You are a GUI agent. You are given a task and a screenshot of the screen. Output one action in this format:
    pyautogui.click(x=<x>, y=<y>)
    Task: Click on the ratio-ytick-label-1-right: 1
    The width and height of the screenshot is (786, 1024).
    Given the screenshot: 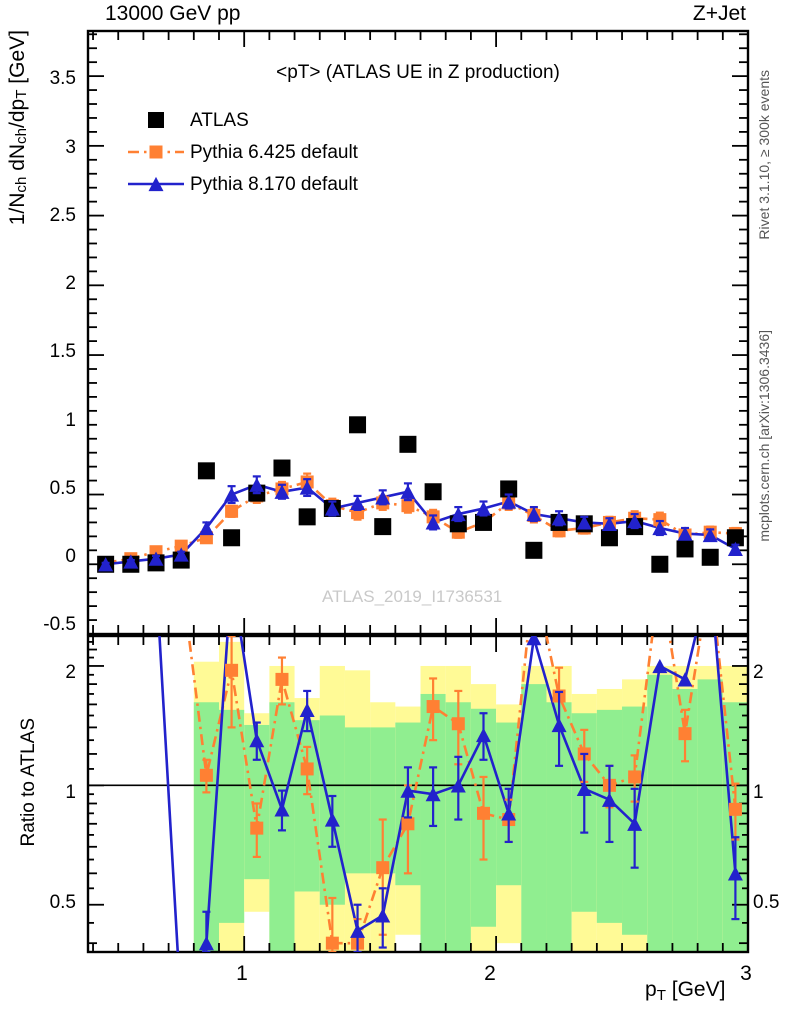 What is the action you would take?
    pyautogui.click(x=758, y=792)
    